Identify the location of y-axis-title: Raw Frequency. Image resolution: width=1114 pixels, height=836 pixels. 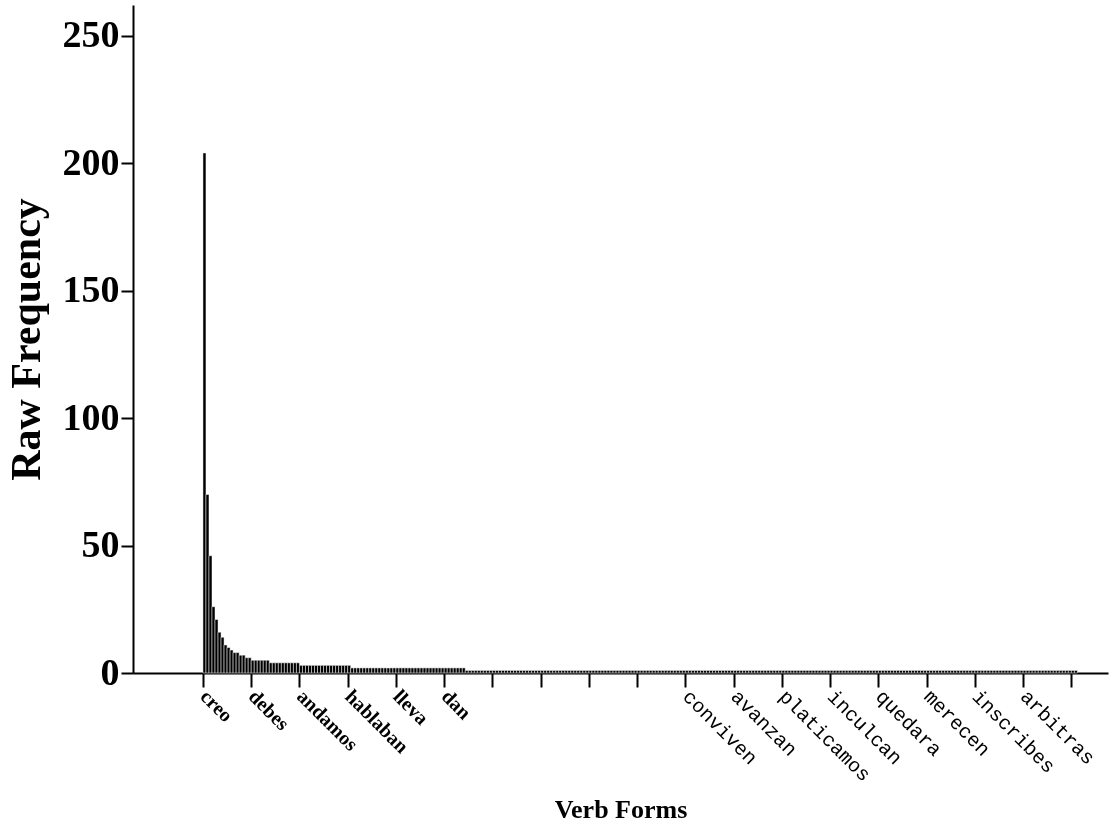
(25, 339).